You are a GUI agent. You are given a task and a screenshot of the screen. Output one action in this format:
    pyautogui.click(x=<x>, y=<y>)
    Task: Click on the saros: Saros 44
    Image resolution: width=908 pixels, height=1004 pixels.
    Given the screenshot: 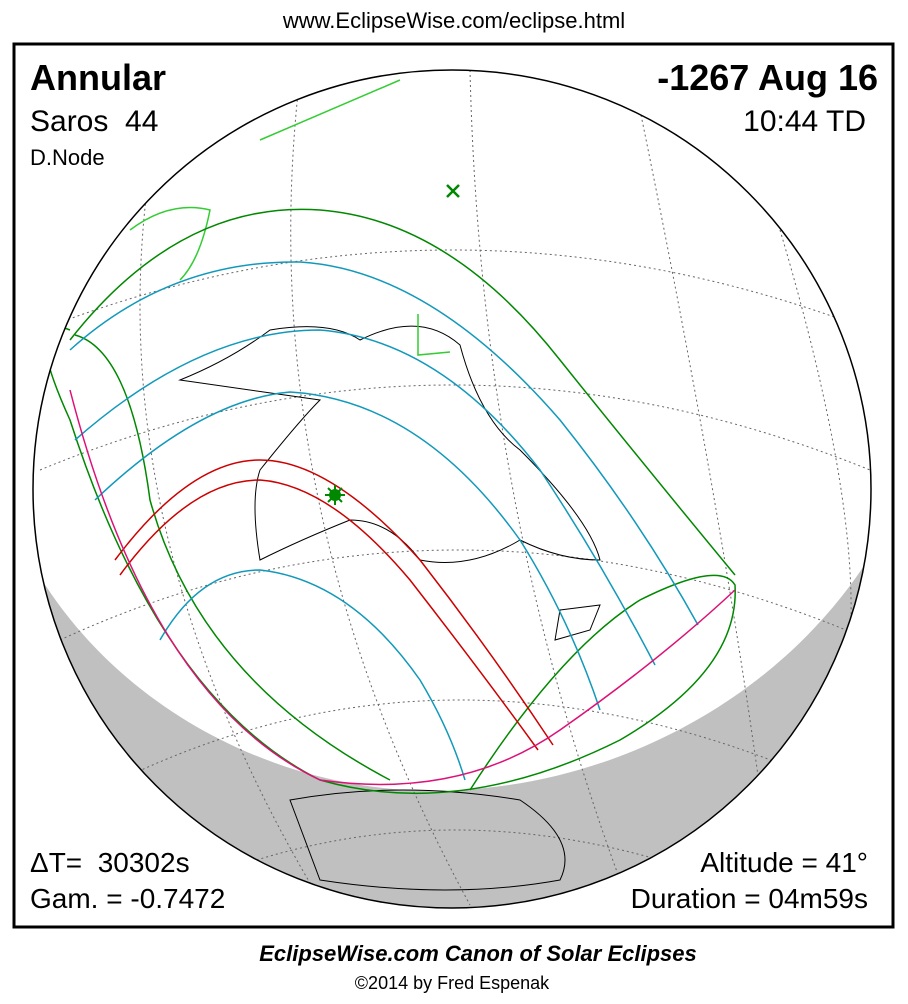 What is the action you would take?
    pyautogui.click(x=94, y=121)
    